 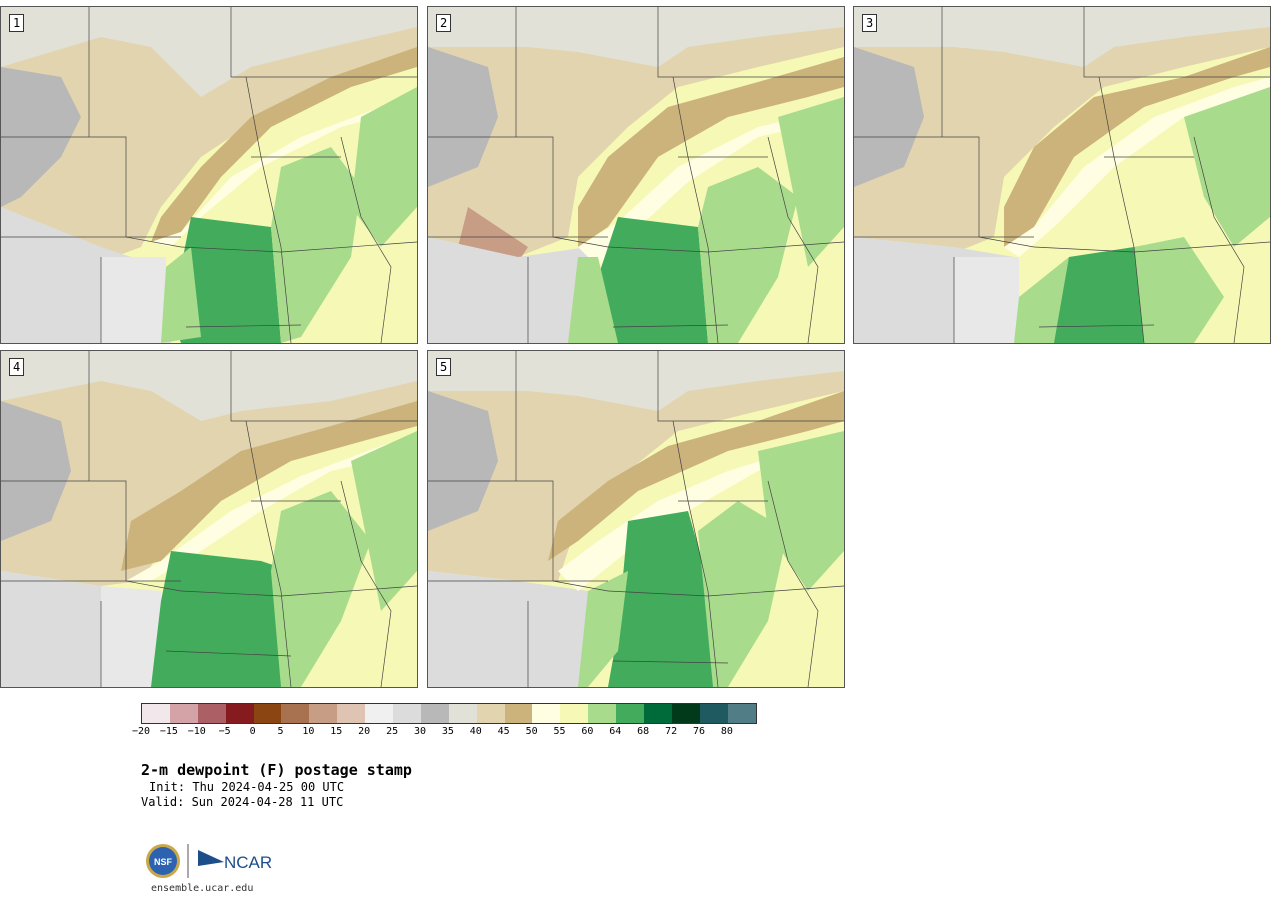 I want to click on colorbar, so click(x=449, y=713).